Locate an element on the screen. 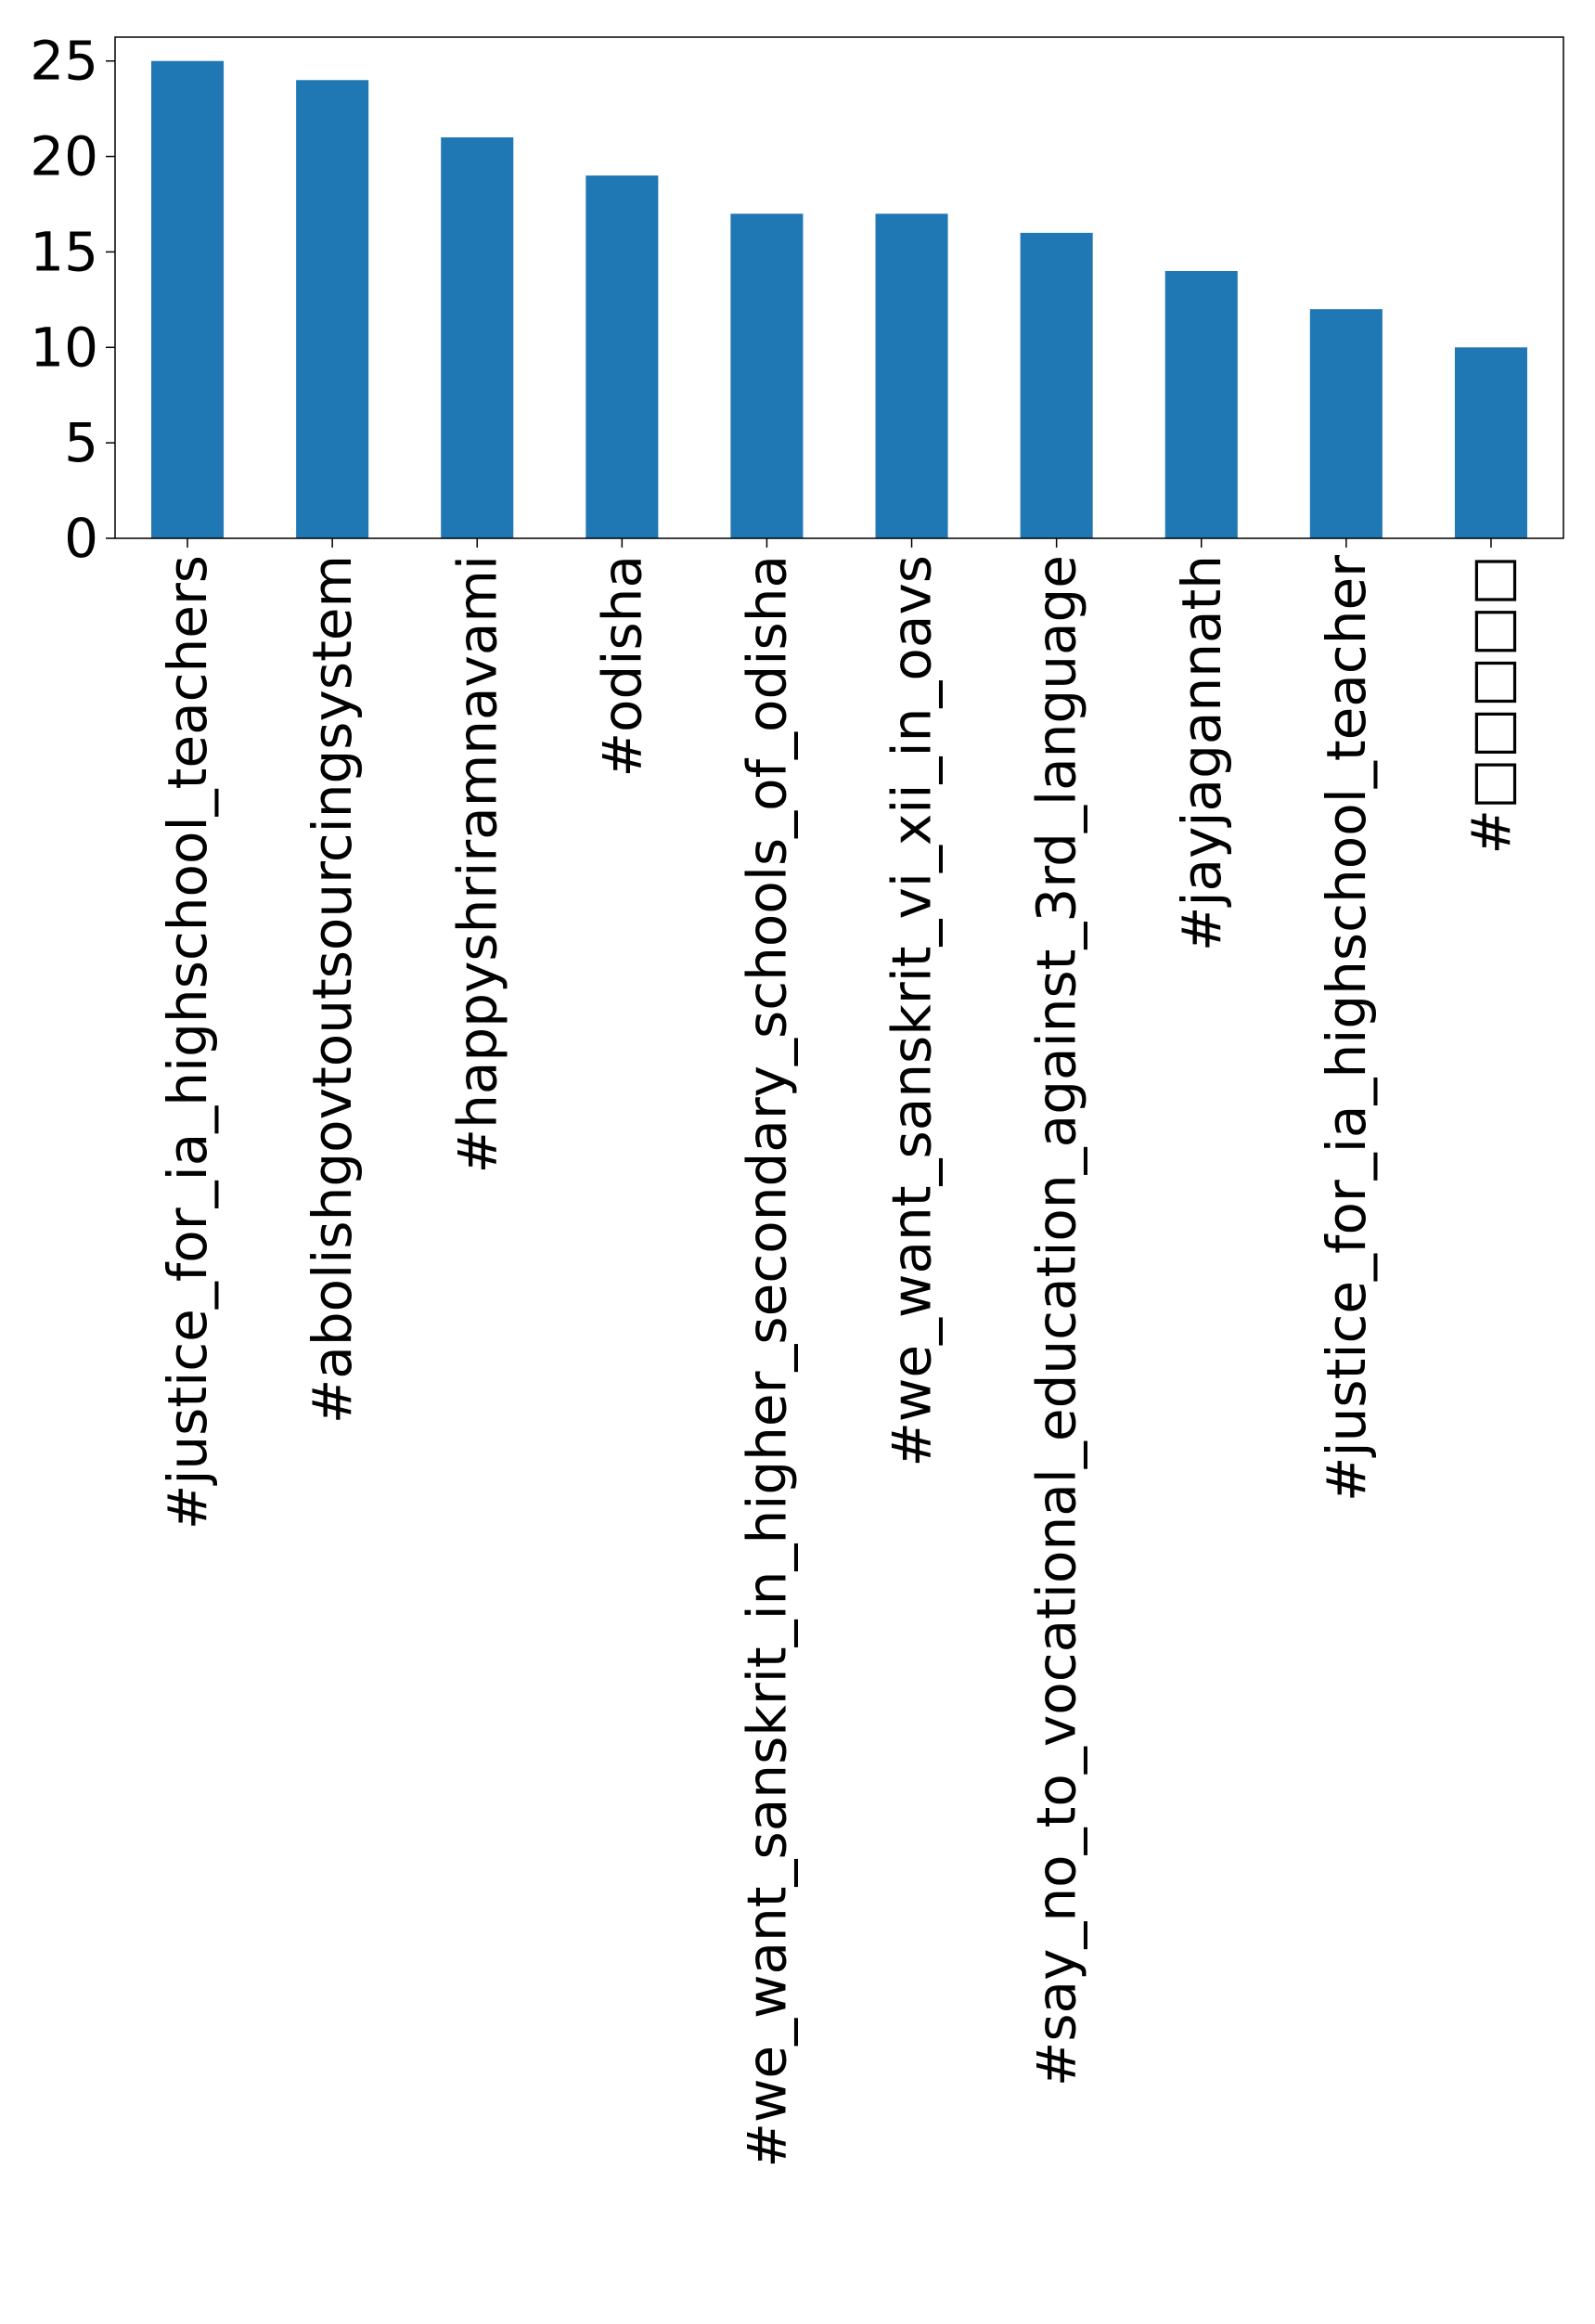 This screenshot has height=2324, width=1595. bar-10-symbol is located at coordinates (1491, 442).